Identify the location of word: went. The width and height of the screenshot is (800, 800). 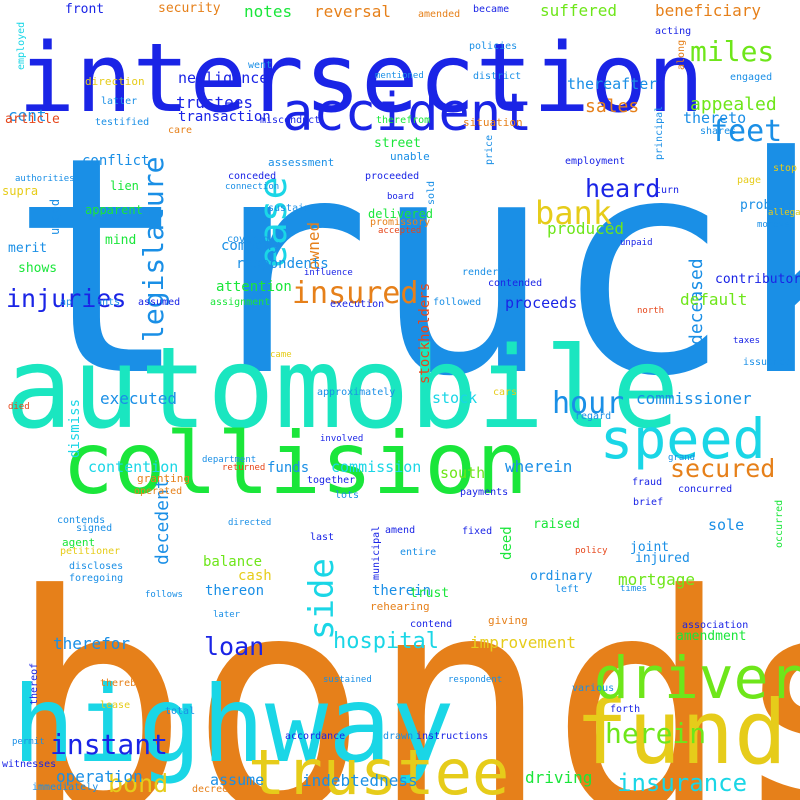
(260, 66).